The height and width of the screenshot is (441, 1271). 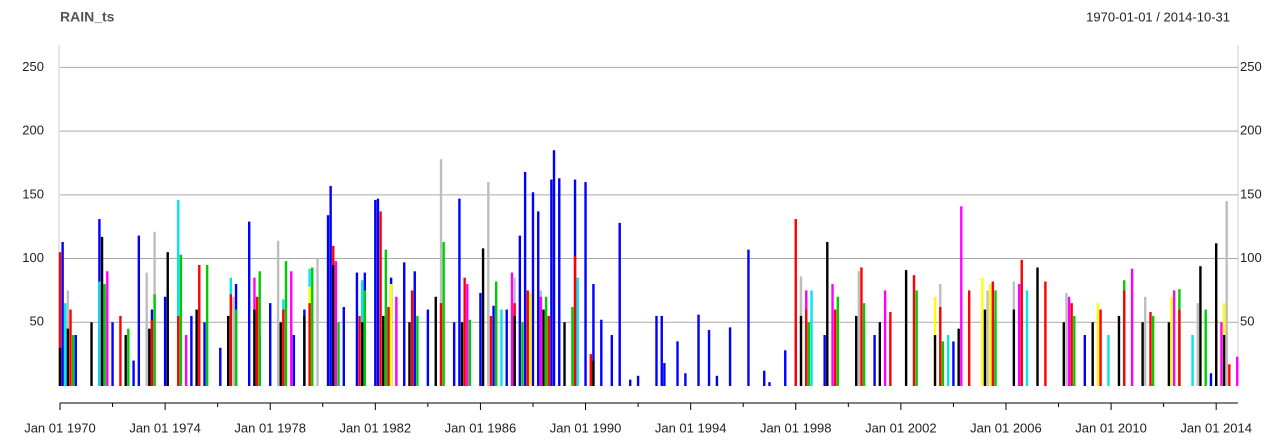 What do you see at coordinates (60, 427) in the screenshot?
I see `x-tick-label: Jan 01 1970` at bounding box center [60, 427].